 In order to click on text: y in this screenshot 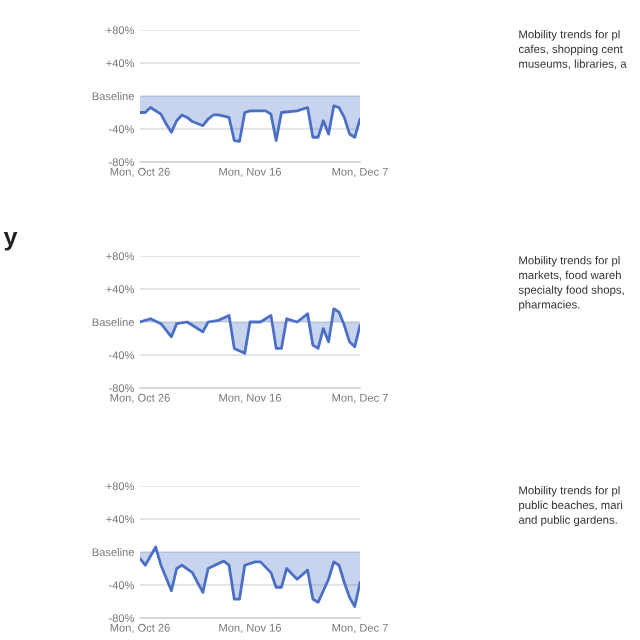, I will do `click(10, 241)`.